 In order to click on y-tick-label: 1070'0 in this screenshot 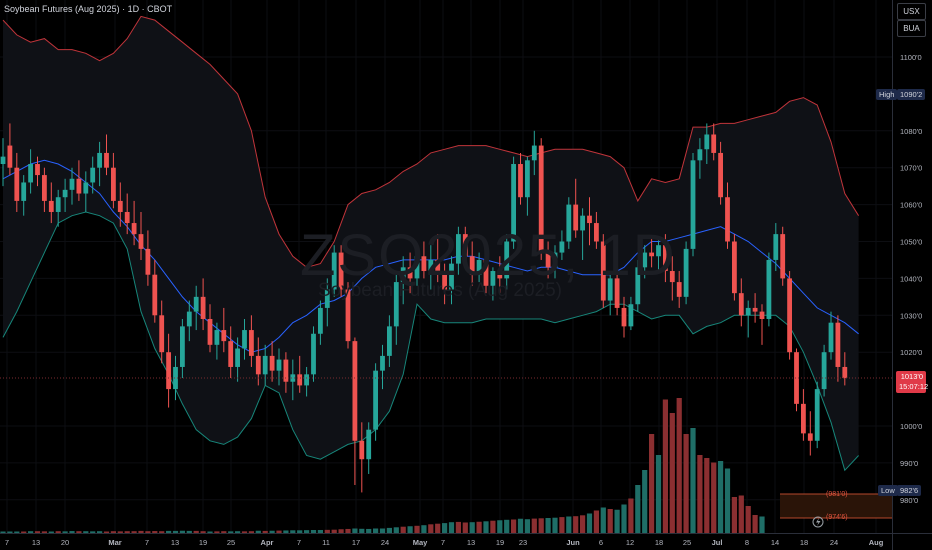, I will do `click(911, 168)`.